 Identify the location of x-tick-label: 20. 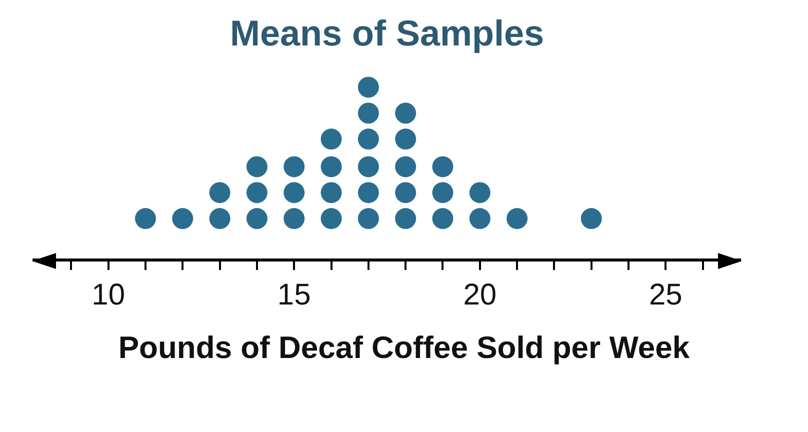
(480, 295).